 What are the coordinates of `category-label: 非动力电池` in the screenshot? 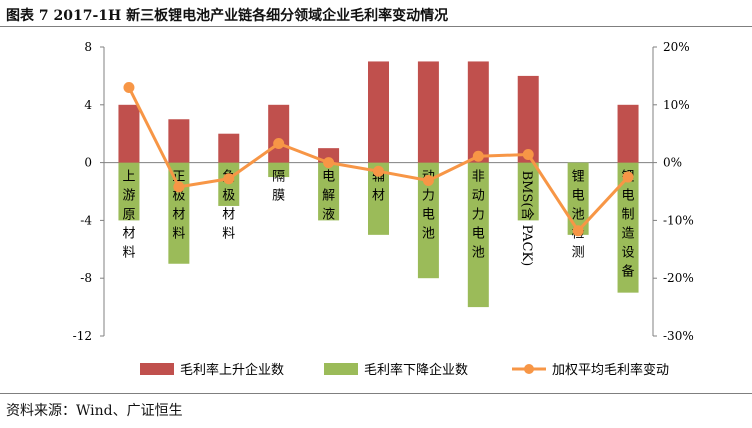 It's located at (478, 215).